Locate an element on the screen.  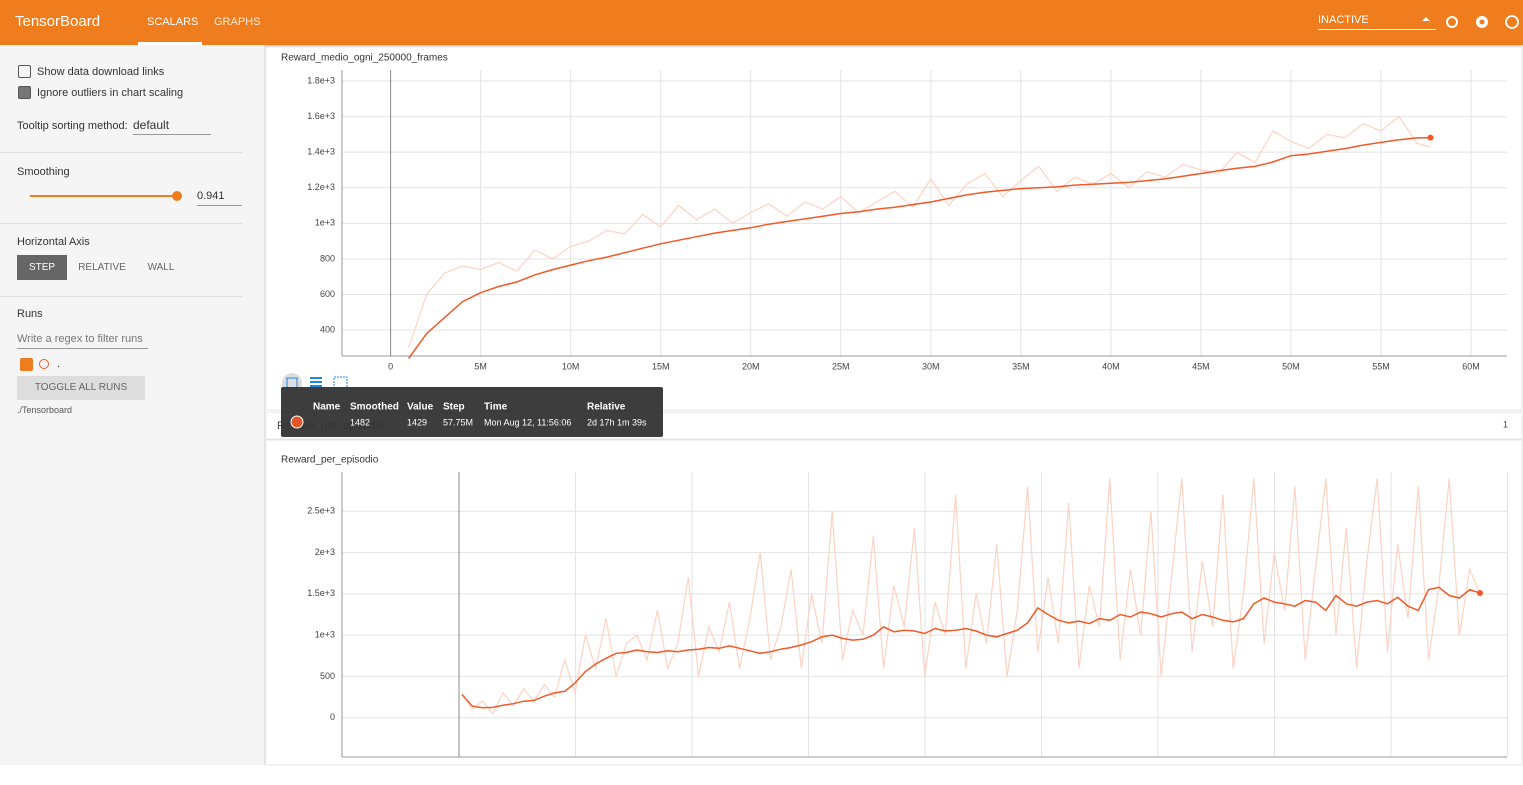
log-scale-icon is located at coordinates (316, 382).